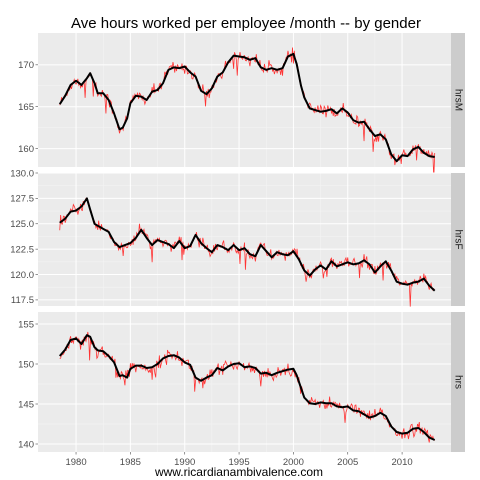  I want to click on y-tick-label: 130.0, so click(22, 173).